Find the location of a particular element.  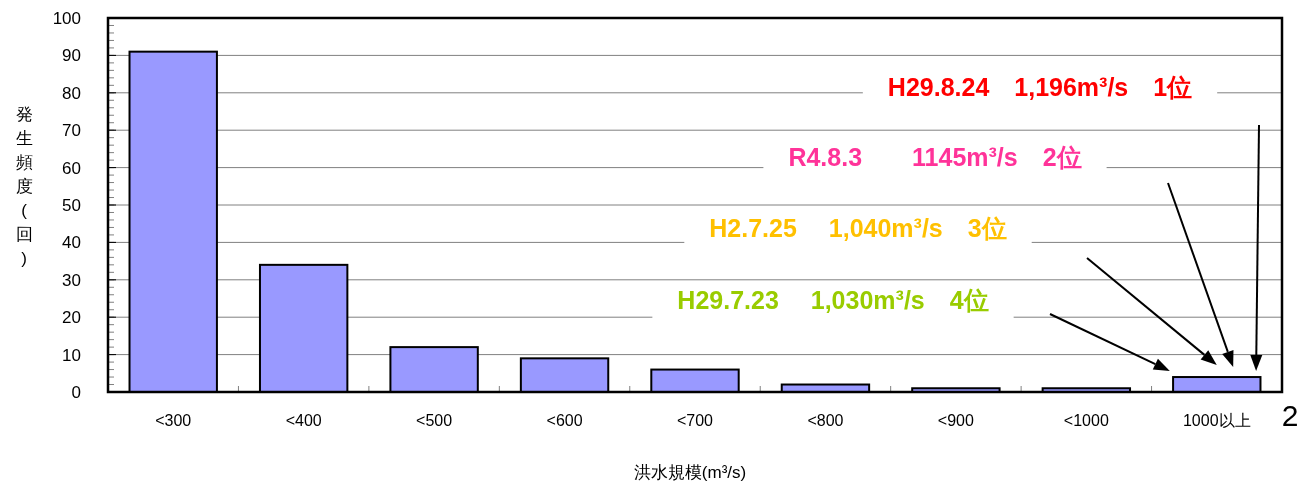

y-tick-label: 50 is located at coordinates (71, 205).